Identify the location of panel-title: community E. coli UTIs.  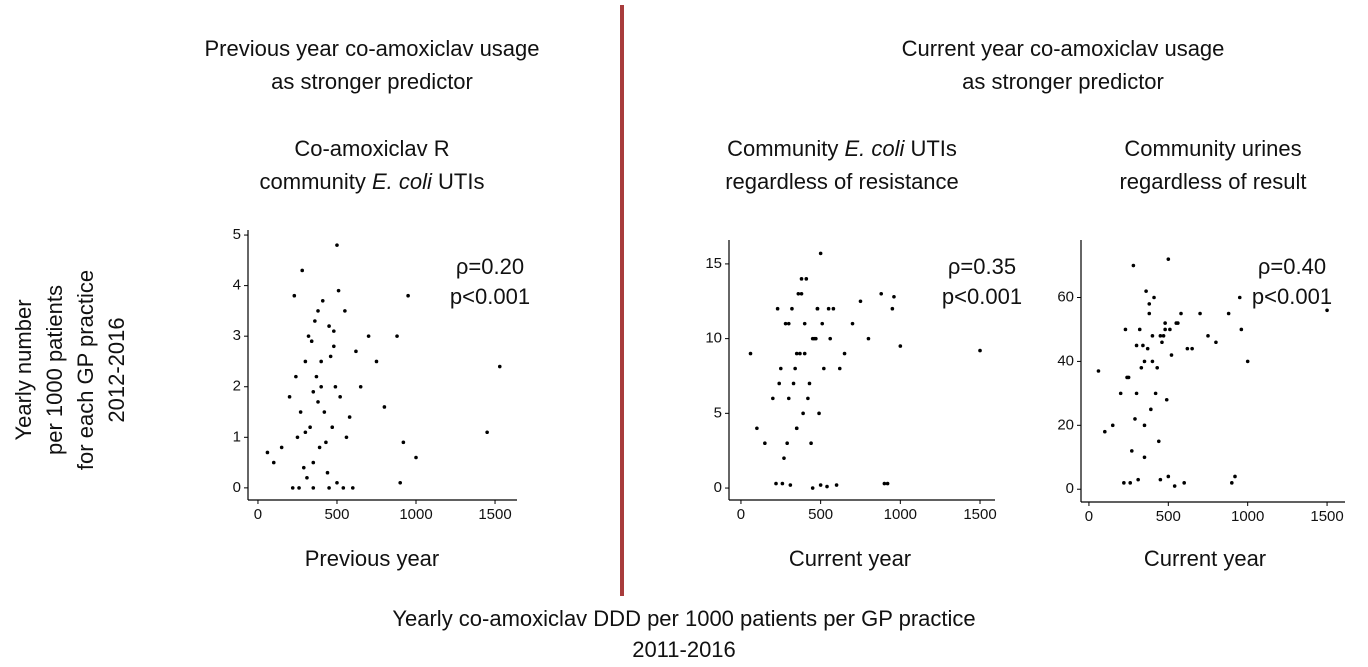
(372, 181).